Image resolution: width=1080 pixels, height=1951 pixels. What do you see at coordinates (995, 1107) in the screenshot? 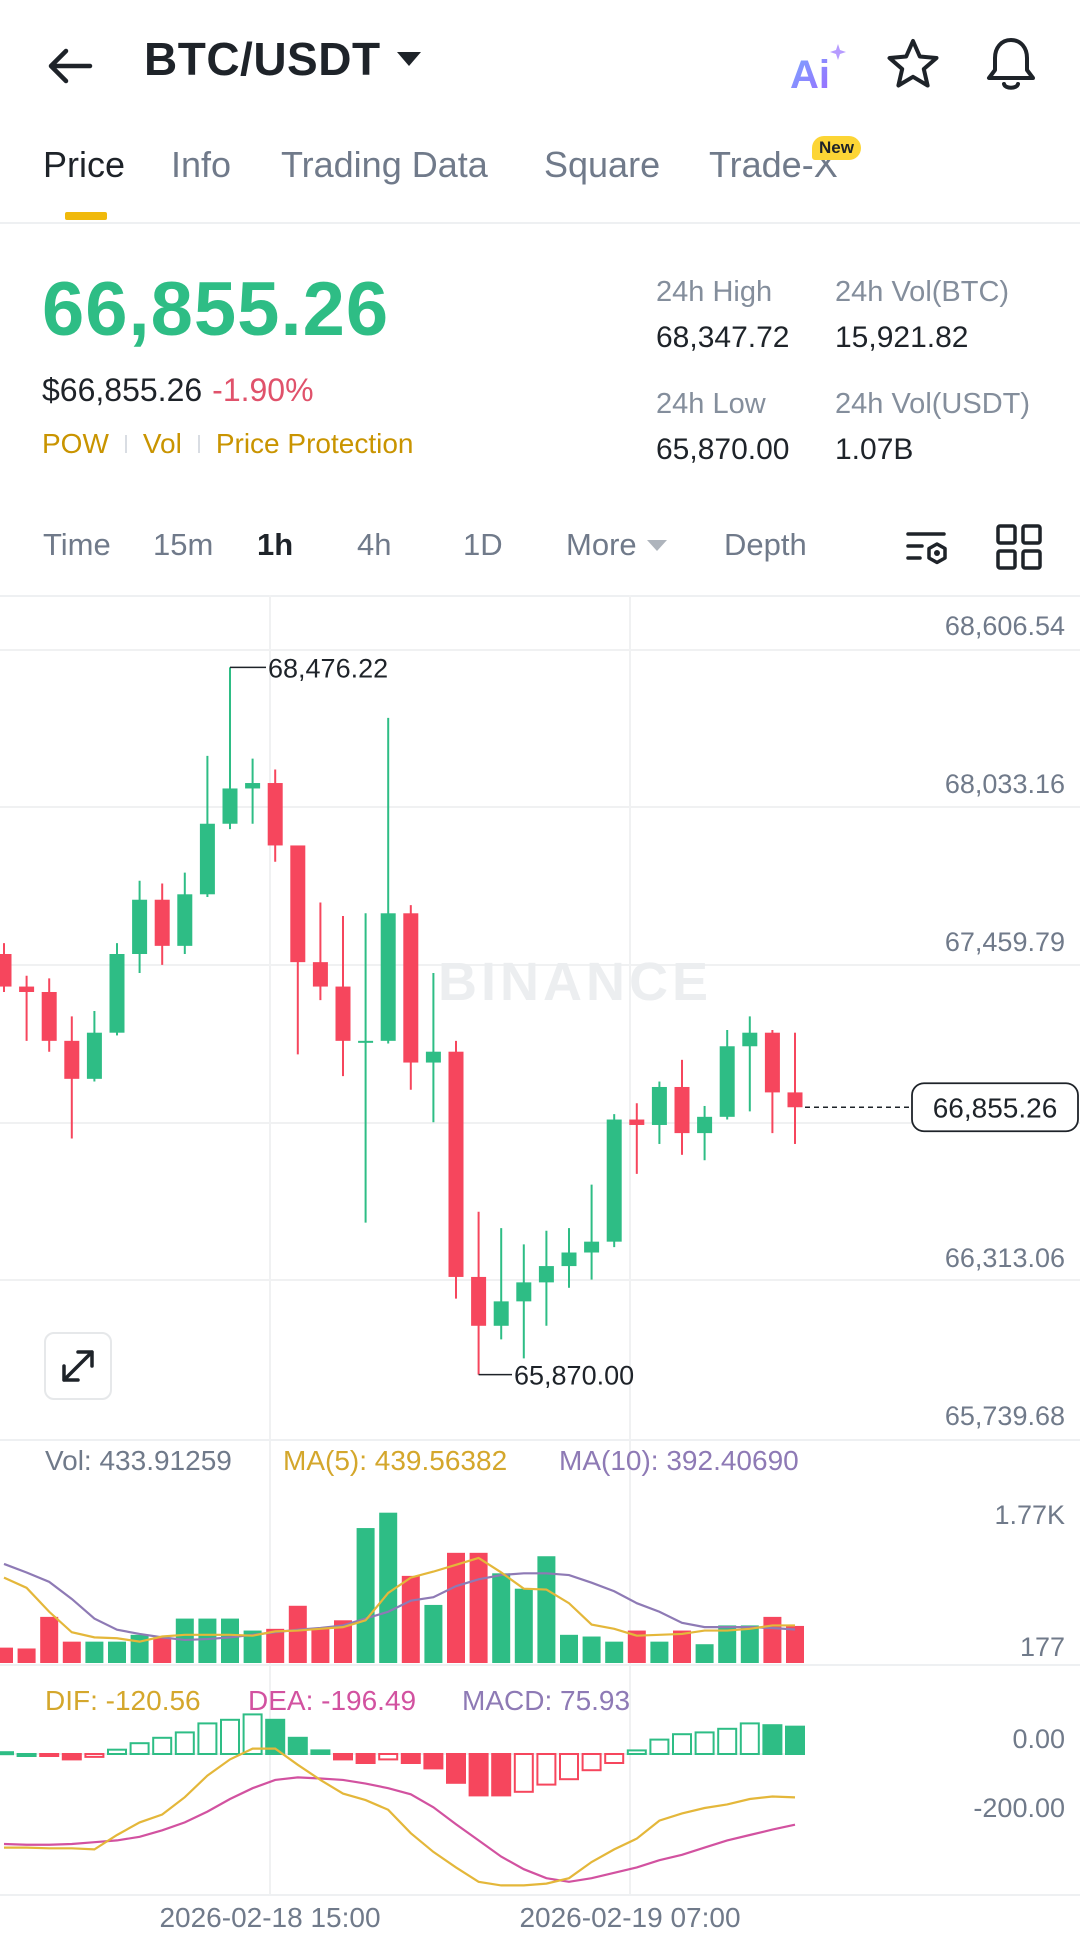
I see `current-price-box` at bounding box center [995, 1107].